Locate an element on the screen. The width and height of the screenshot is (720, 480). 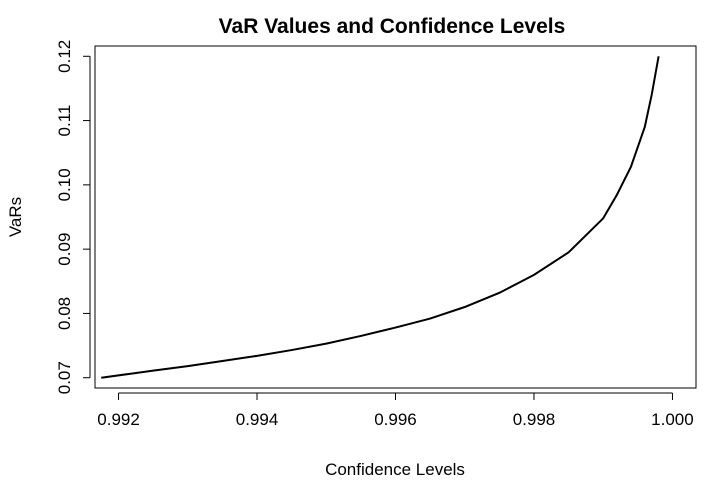
x-tick-label: 1.000 is located at coordinates (672, 419).